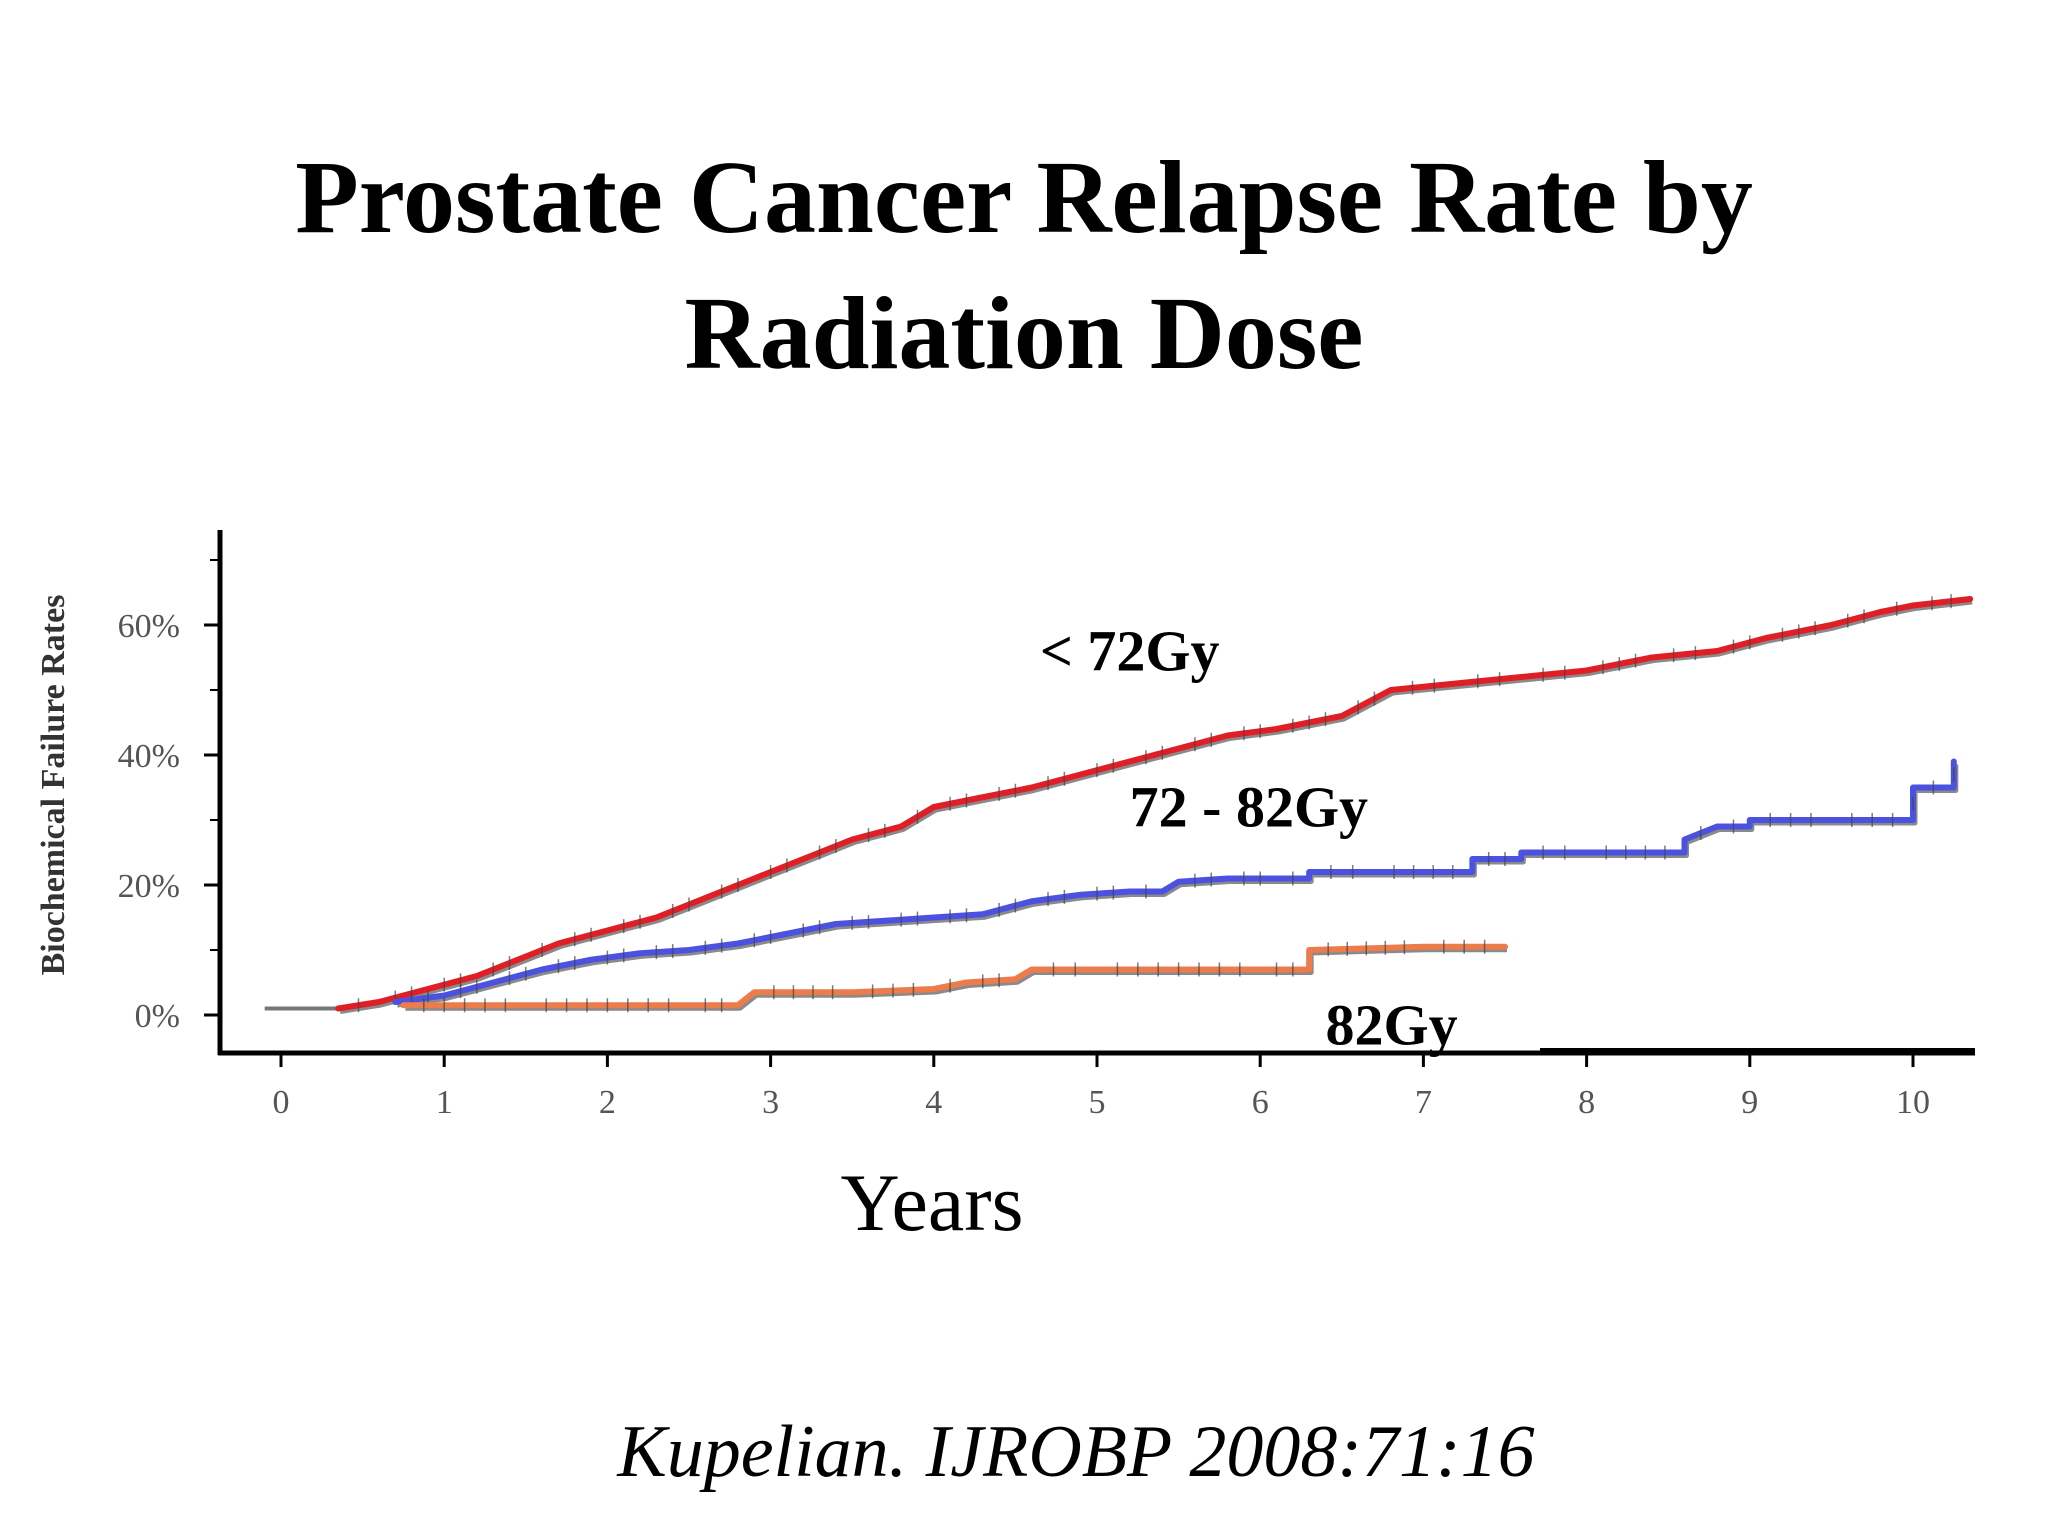  What do you see at coordinates (931, 1202) in the screenshot?
I see `x-axis-title: Years` at bounding box center [931, 1202].